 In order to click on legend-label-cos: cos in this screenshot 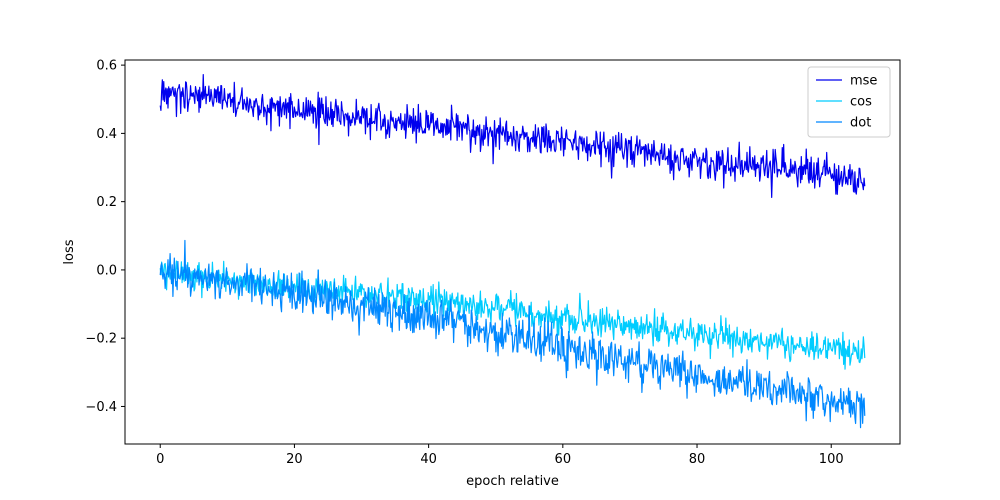, I will do `click(861, 102)`.